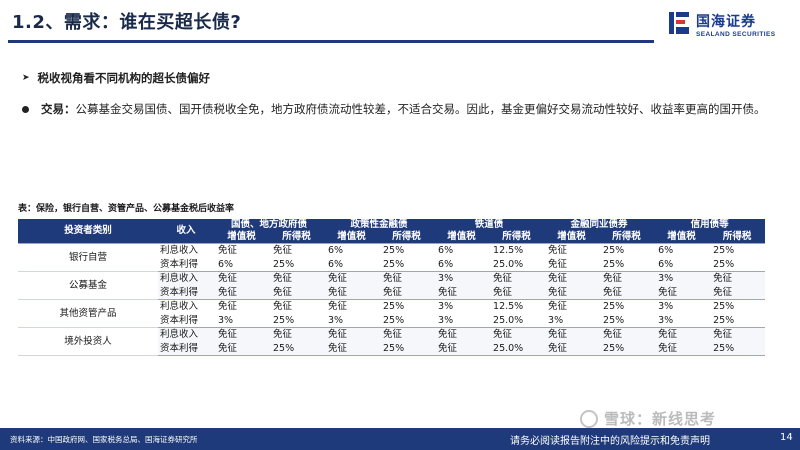  I want to click on table-header-row: 投资者类别 收入 国债、地方政府债 政策性金融债 铁道债 金融同业债券 信用债等, so click(392, 231).